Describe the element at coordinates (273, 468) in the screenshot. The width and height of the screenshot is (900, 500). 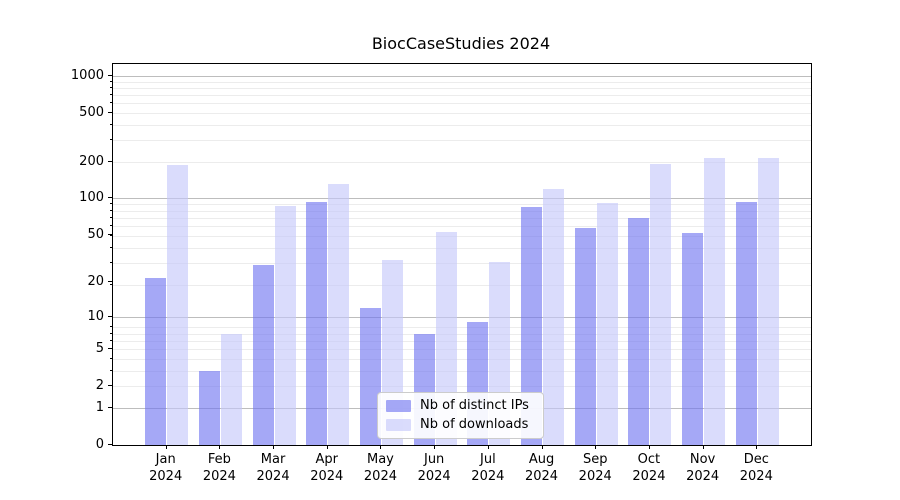
I see `x-tick-label: Mar 2024` at that location.